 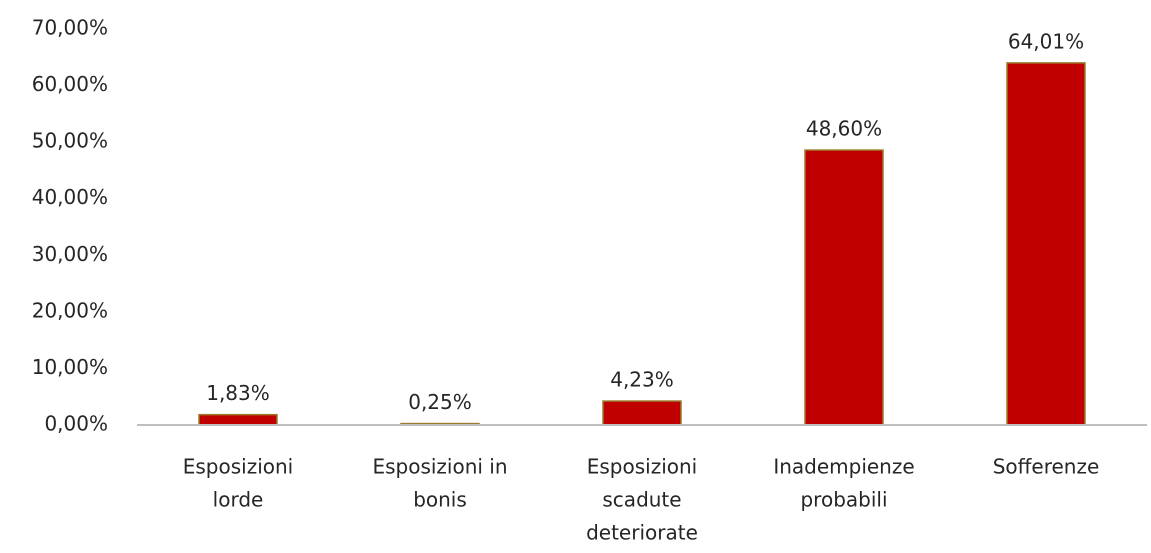 I want to click on x-tick-label: Esposizioni in, so click(x=439, y=467).